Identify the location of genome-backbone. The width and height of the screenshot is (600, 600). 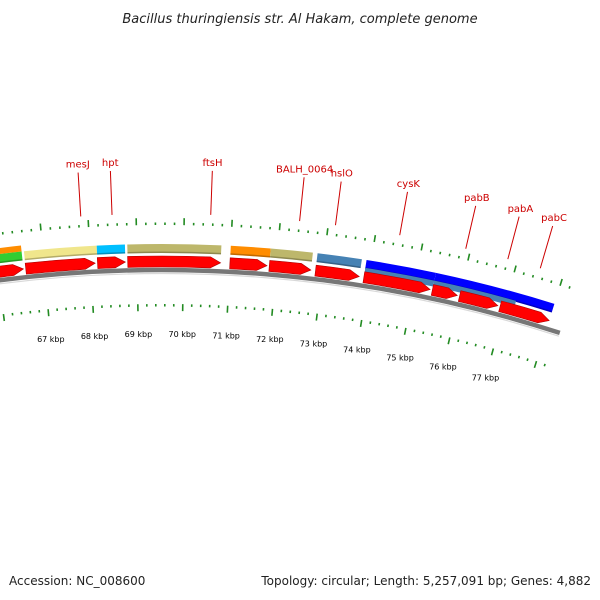
(280, 302).